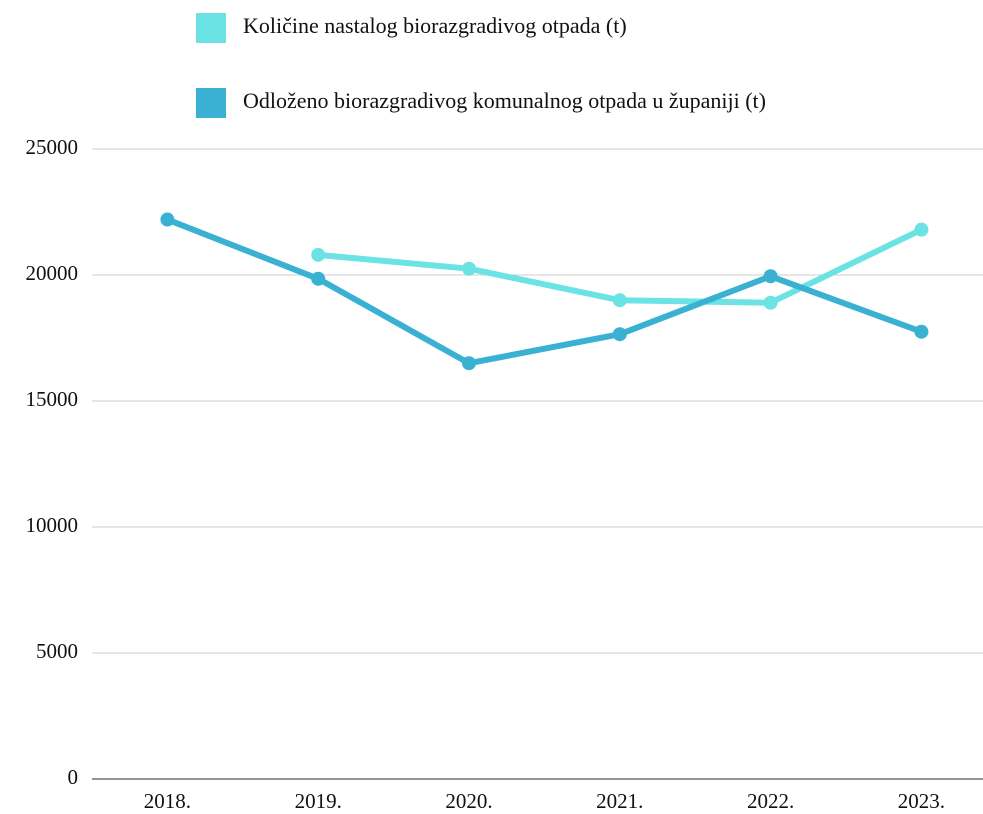 Image resolution: width=983 pixels, height=814 pixels. What do you see at coordinates (52, 147) in the screenshot?
I see `y-tick-label: 25000` at bounding box center [52, 147].